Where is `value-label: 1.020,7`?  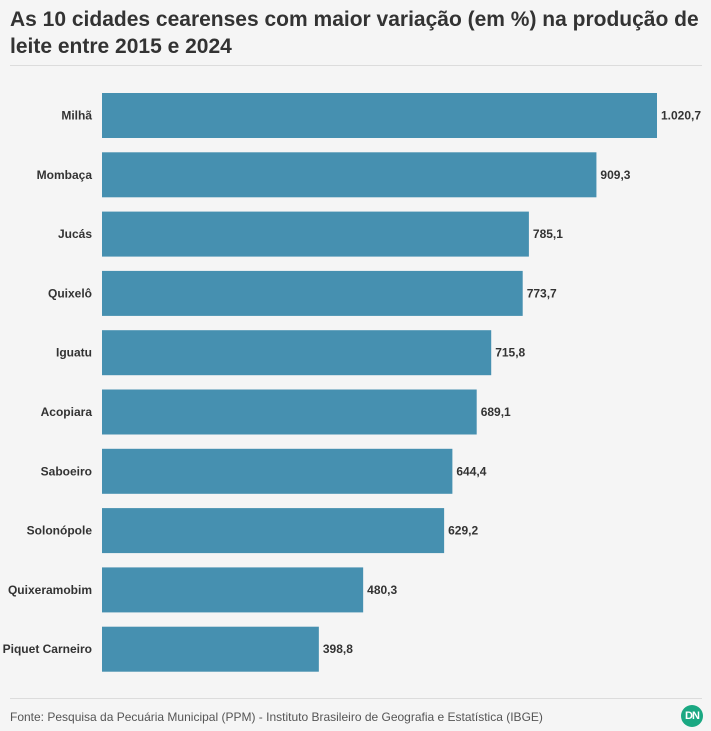
value-label: 1.020,7 is located at coordinates (681, 116).